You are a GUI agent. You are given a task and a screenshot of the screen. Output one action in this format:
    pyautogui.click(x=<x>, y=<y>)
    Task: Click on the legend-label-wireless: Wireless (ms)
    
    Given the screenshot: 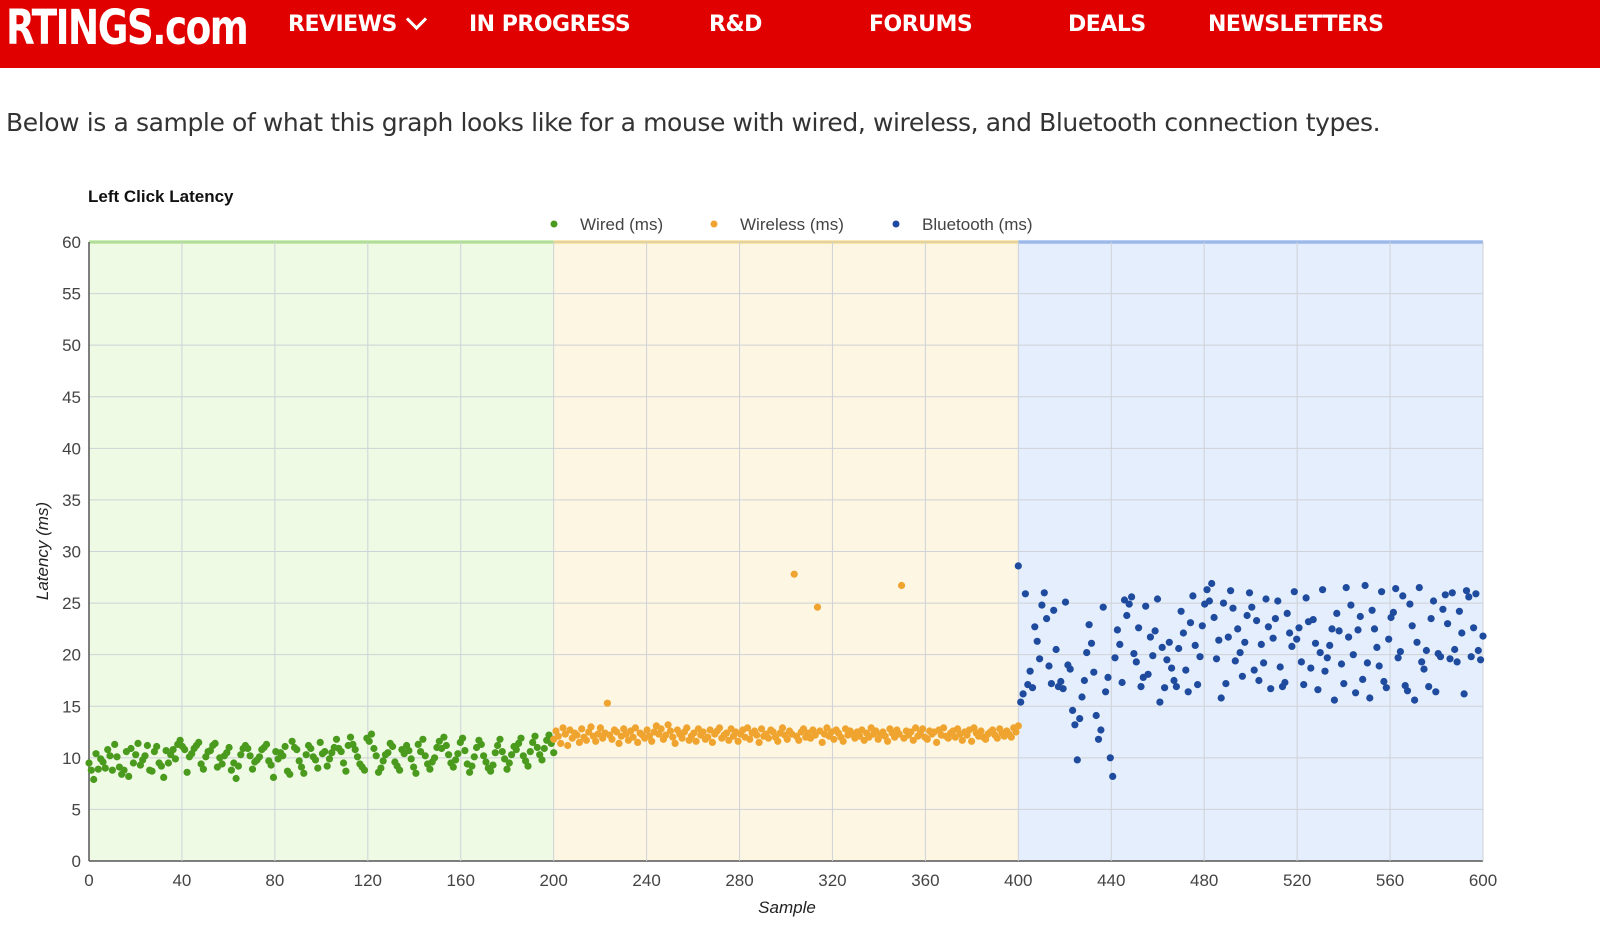 What is the action you would take?
    pyautogui.click(x=792, y=224)
    